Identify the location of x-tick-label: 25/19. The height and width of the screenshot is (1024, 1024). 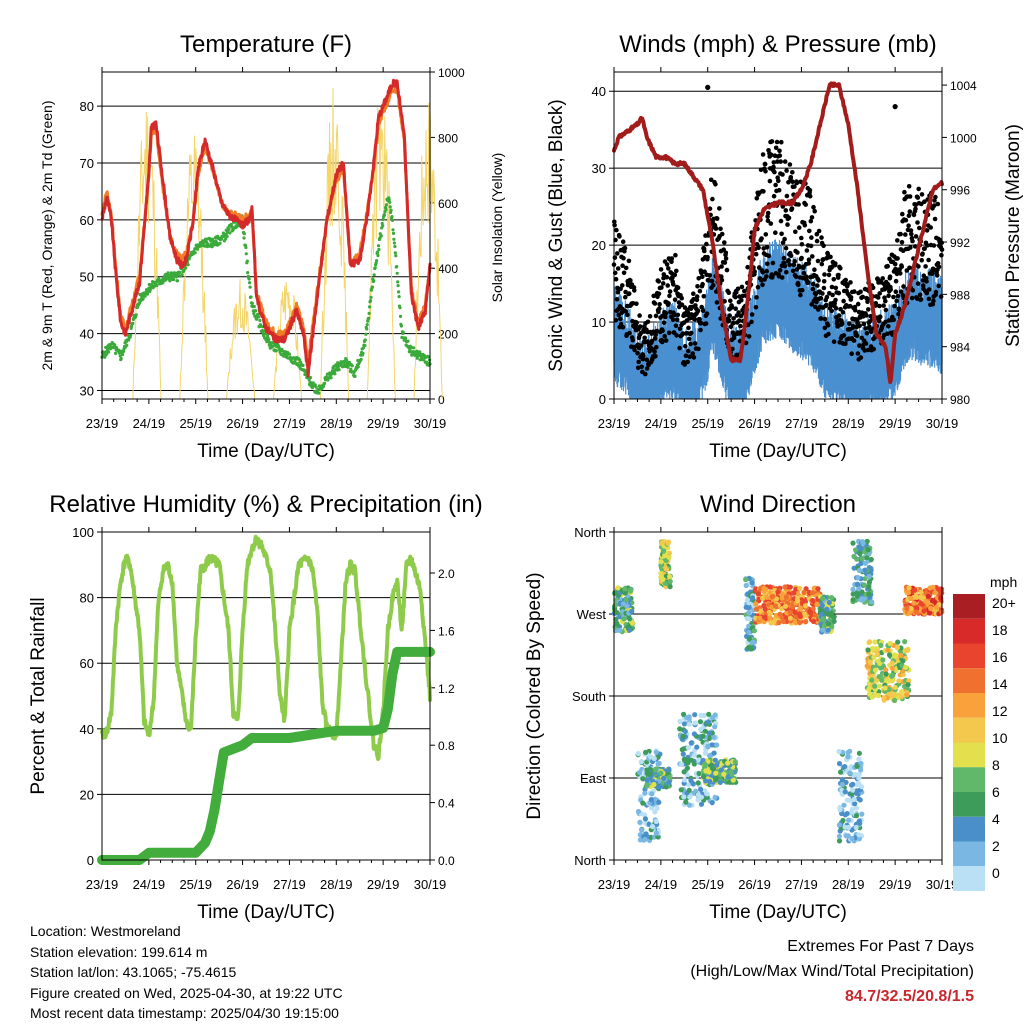
(195, 423).